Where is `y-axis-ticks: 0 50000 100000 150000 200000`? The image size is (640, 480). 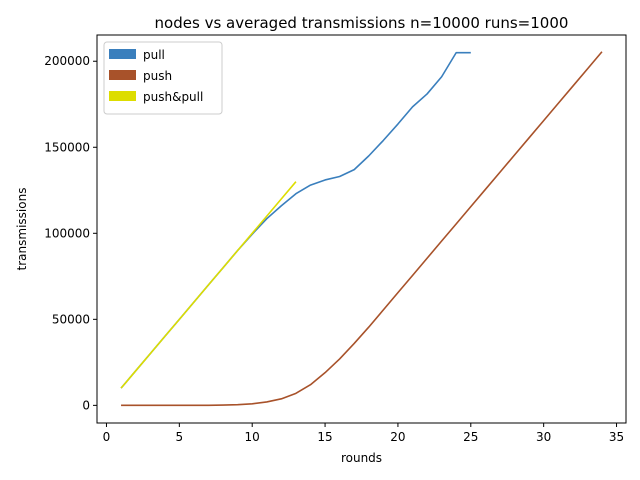
y-axis-ticks: 0 50000 100000 150000 200000 is located at coordinates (70, 233).